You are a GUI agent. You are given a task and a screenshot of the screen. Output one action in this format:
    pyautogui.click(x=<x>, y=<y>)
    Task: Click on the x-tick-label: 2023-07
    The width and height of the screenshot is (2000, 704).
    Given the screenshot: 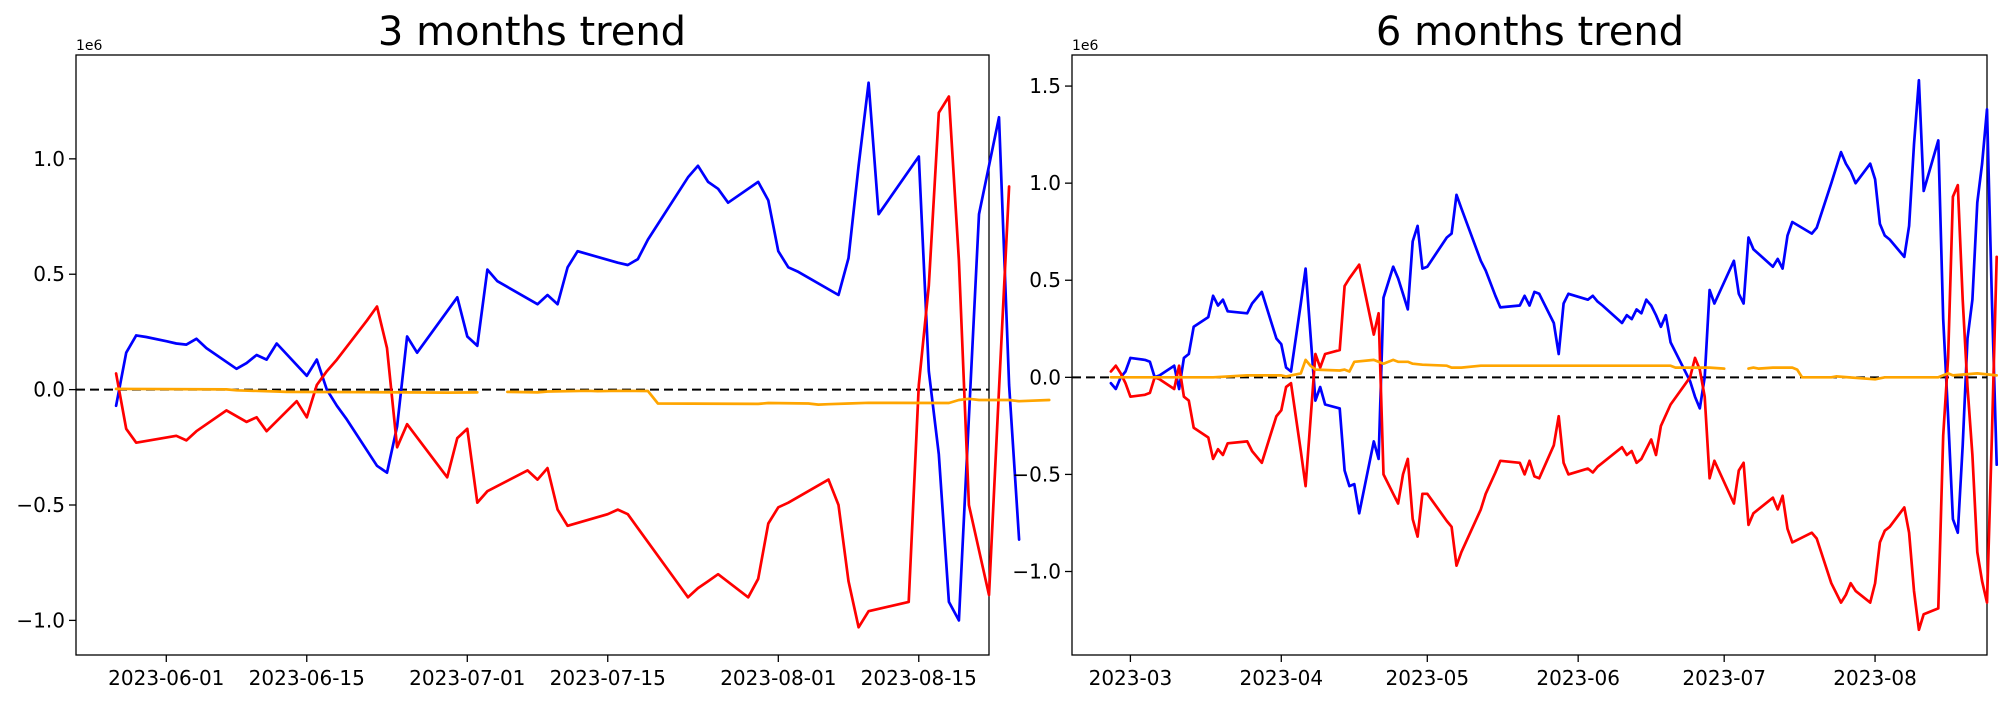 What is the action you would take?
    pyautogui.click(x=1724, y=678)
    